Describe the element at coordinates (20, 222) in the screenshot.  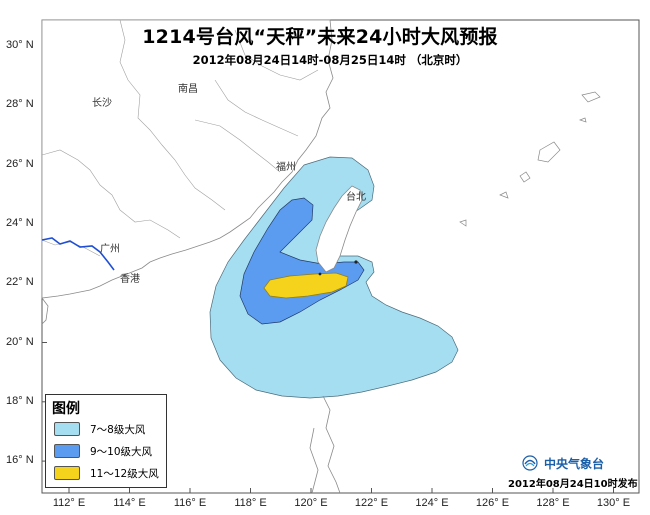
I see `latitude-label: 24° N` at that location.